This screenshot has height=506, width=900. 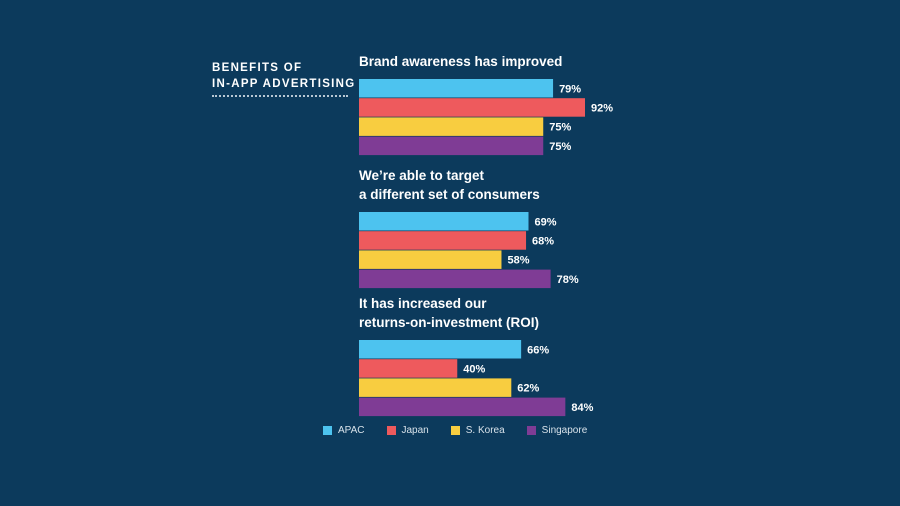 What do you see at coordinates (568, 280) in the screenshot?
I see `group-2-label-singapore: 78%` at bounding box center [568, 280].